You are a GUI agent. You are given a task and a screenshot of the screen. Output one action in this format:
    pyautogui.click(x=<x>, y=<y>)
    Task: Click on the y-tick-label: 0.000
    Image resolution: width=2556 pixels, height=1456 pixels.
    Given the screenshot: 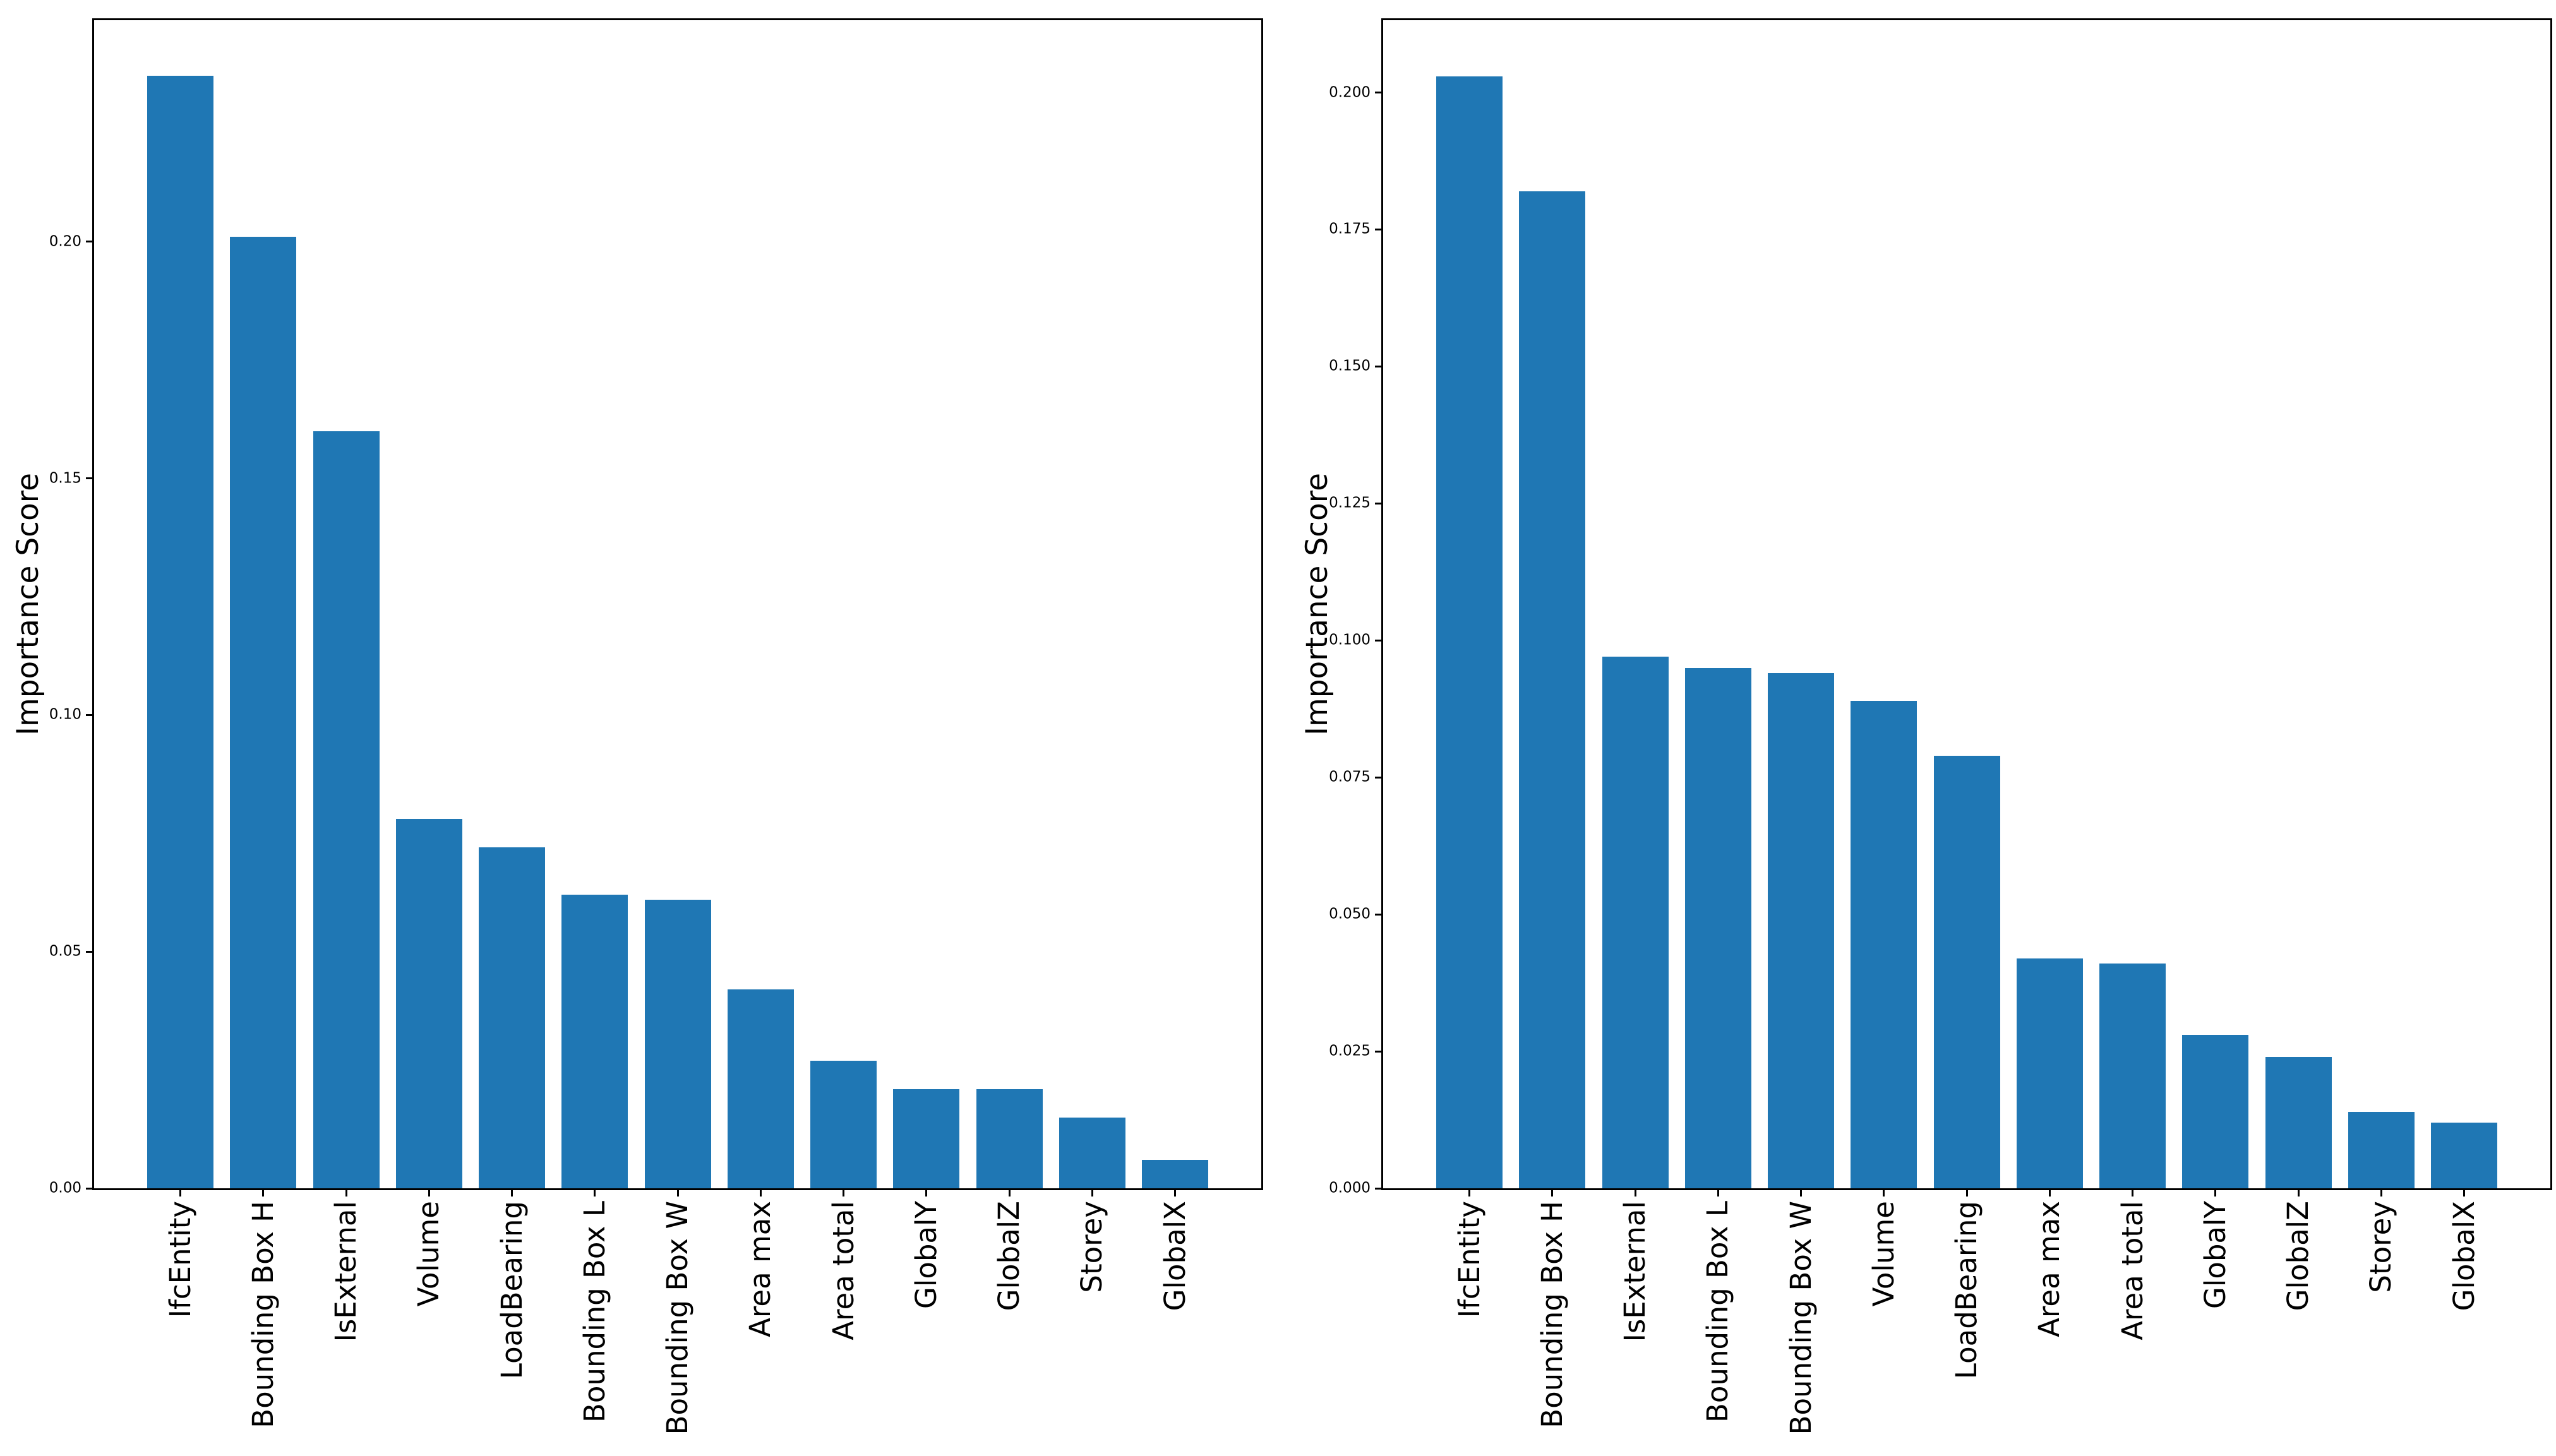 What is the action you would take?
    pyautogui.click(x=1350, y=1187)
    